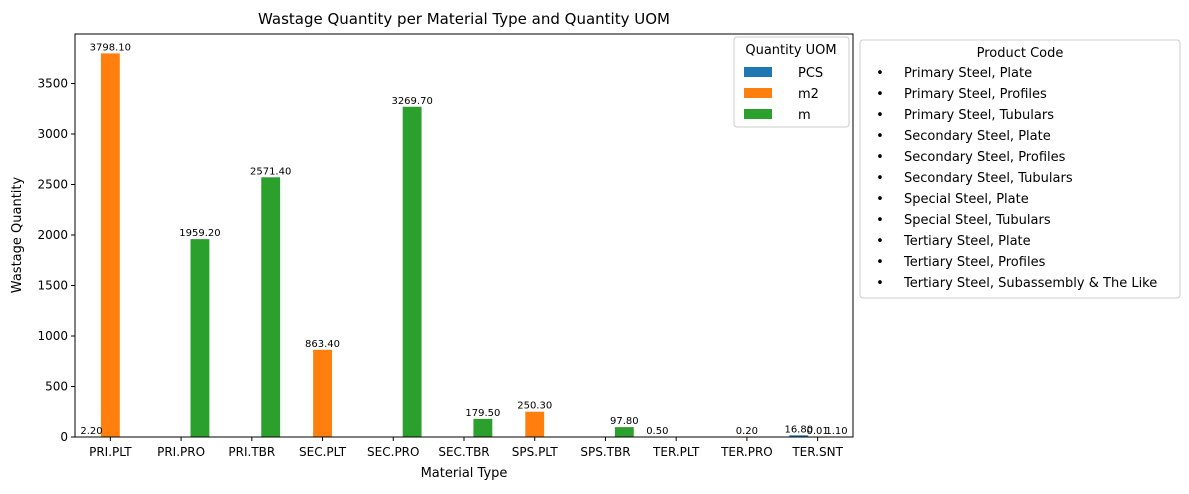 Image resolution: width=1189 pixels, height=494 pixels. What do you see at coordinates (657, 431) in the screenshot?
I see `data-label-ter-plt-pcs: 0.50` at bounding box center [657, 431].